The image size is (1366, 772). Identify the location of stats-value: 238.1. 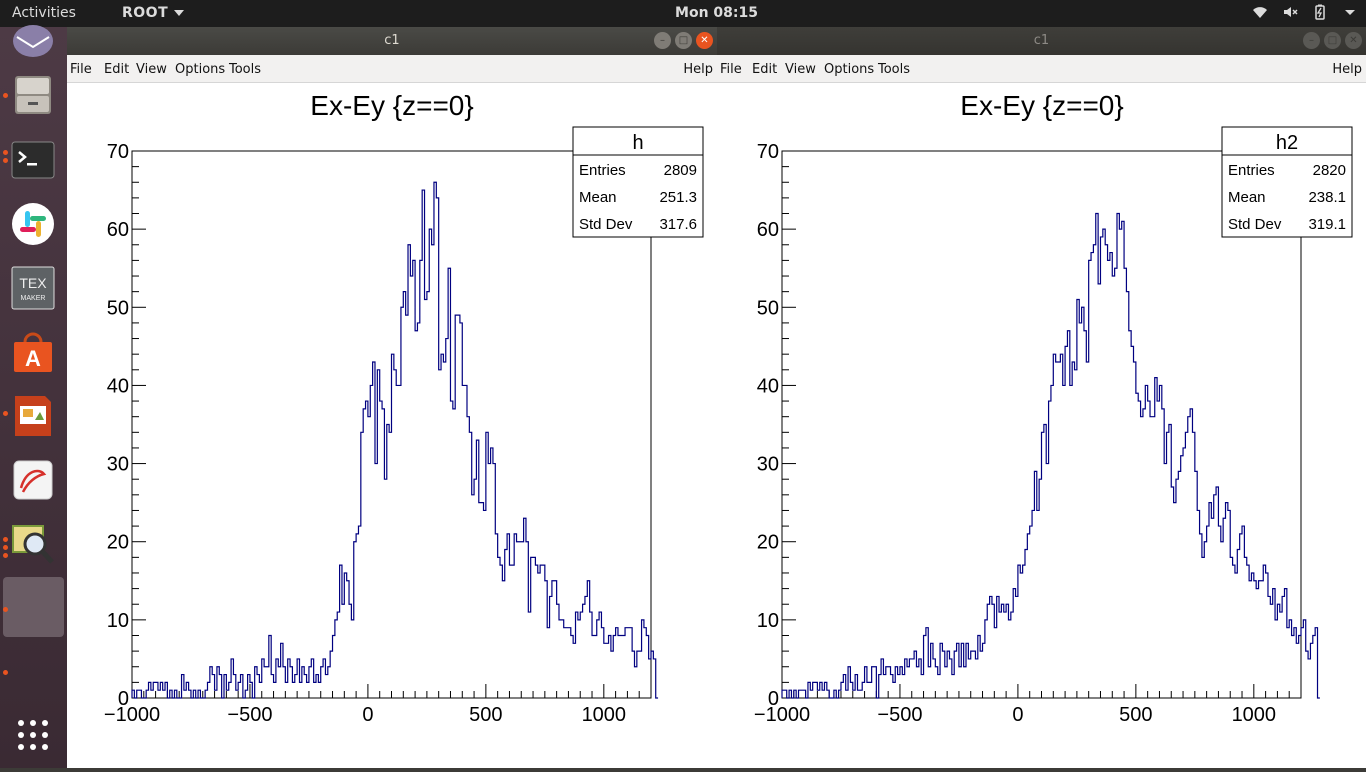
(1327, 197).